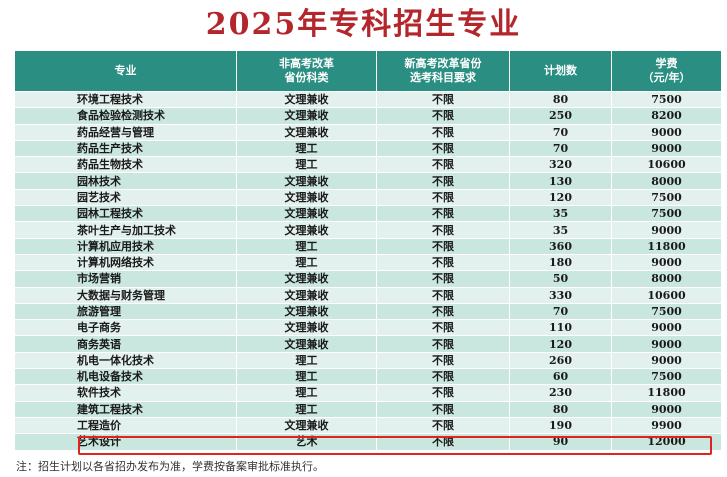 This screenshot has height=477, width=727. Describe the element at coordinates (560, 393) in the screenshot. I see `cell-plan: 230` at that location.